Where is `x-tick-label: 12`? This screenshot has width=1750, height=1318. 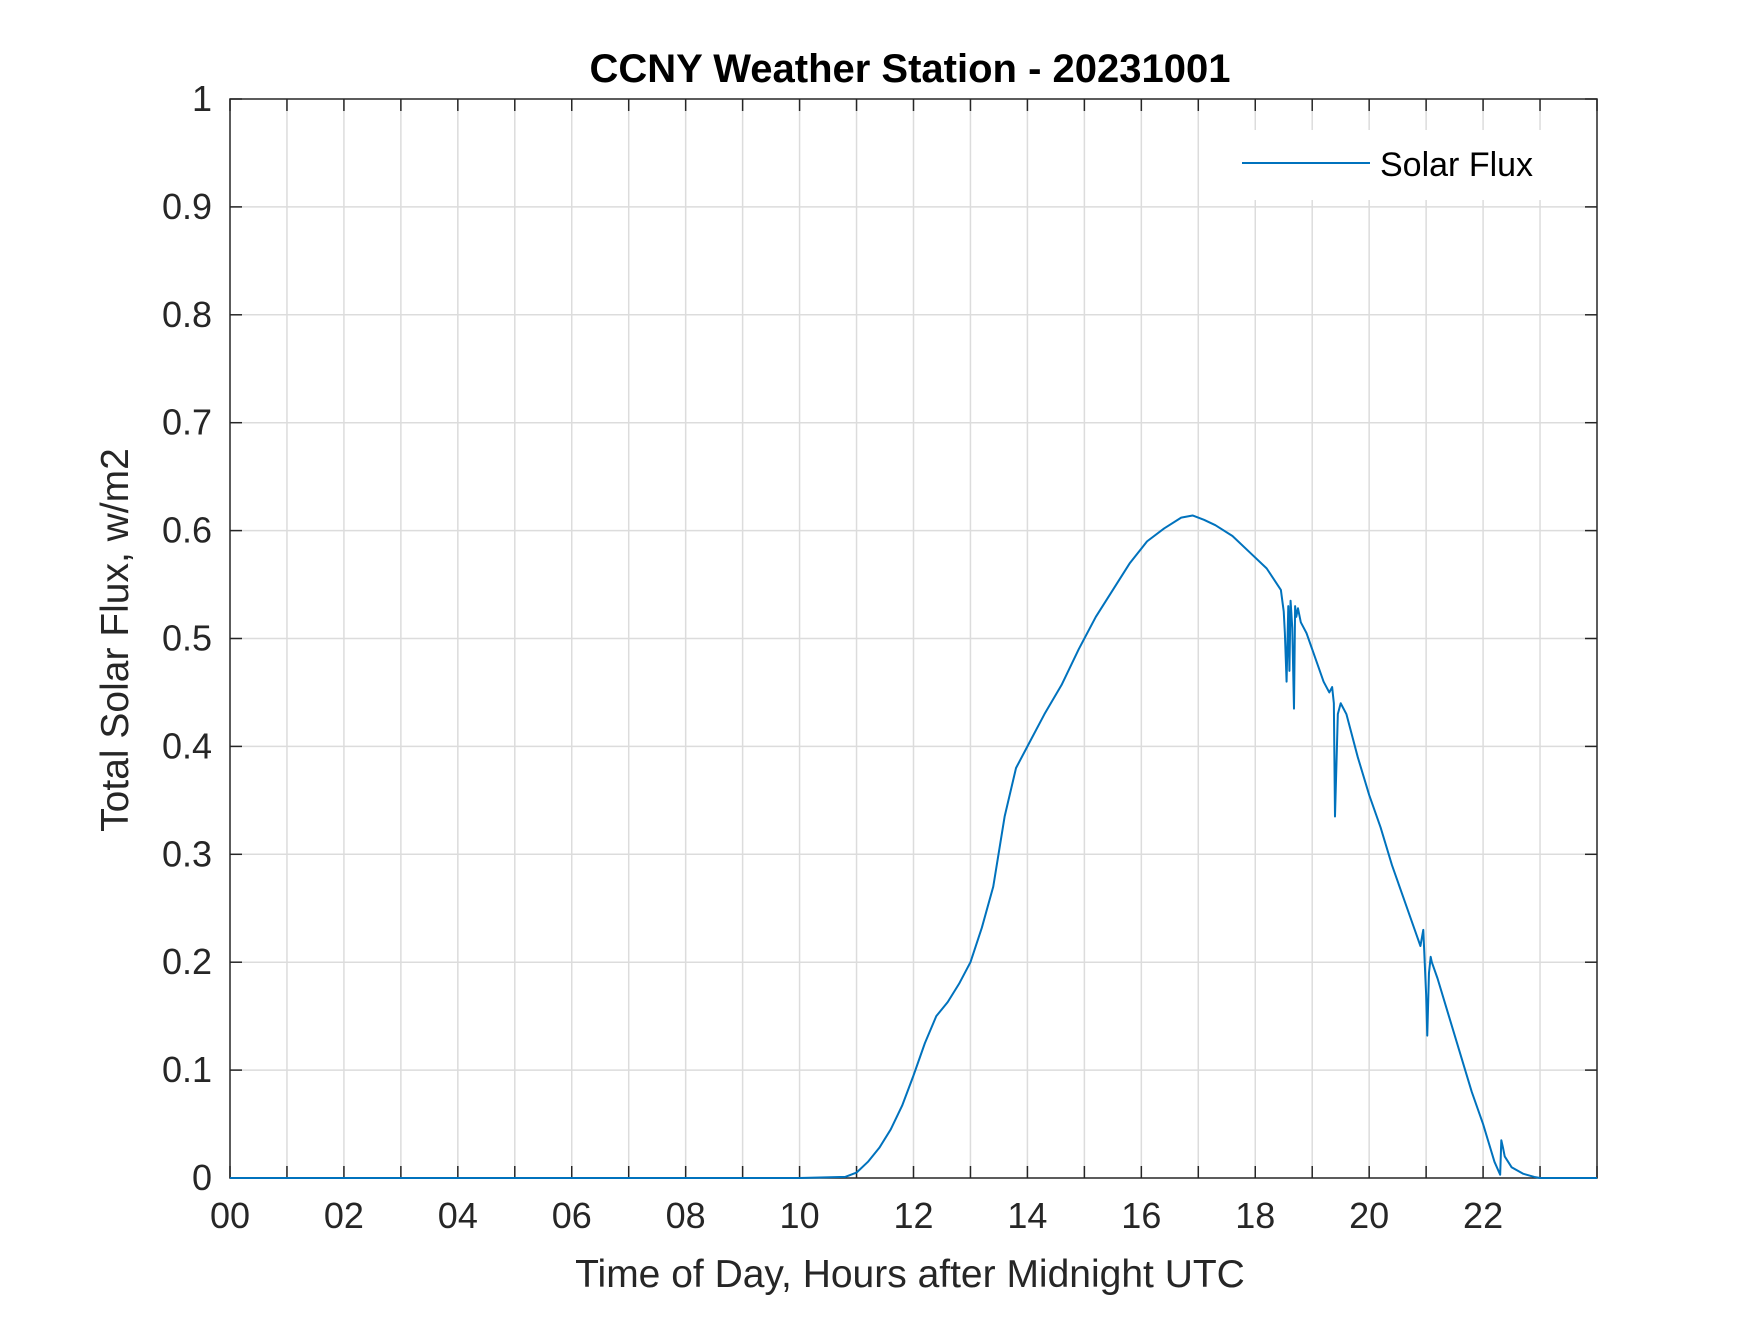
x-tick-label: 12 is located at coordinates (913, 1215).